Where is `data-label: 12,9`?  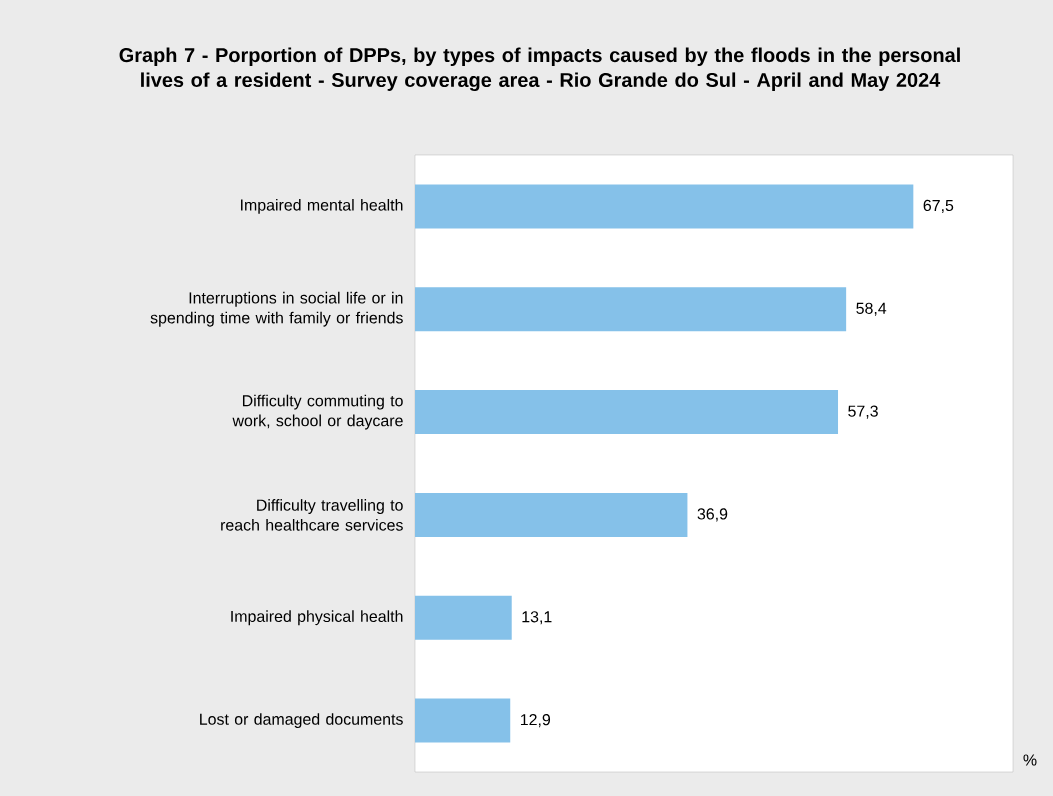 data-label: 12,9 is located at coordinates (535, 721).